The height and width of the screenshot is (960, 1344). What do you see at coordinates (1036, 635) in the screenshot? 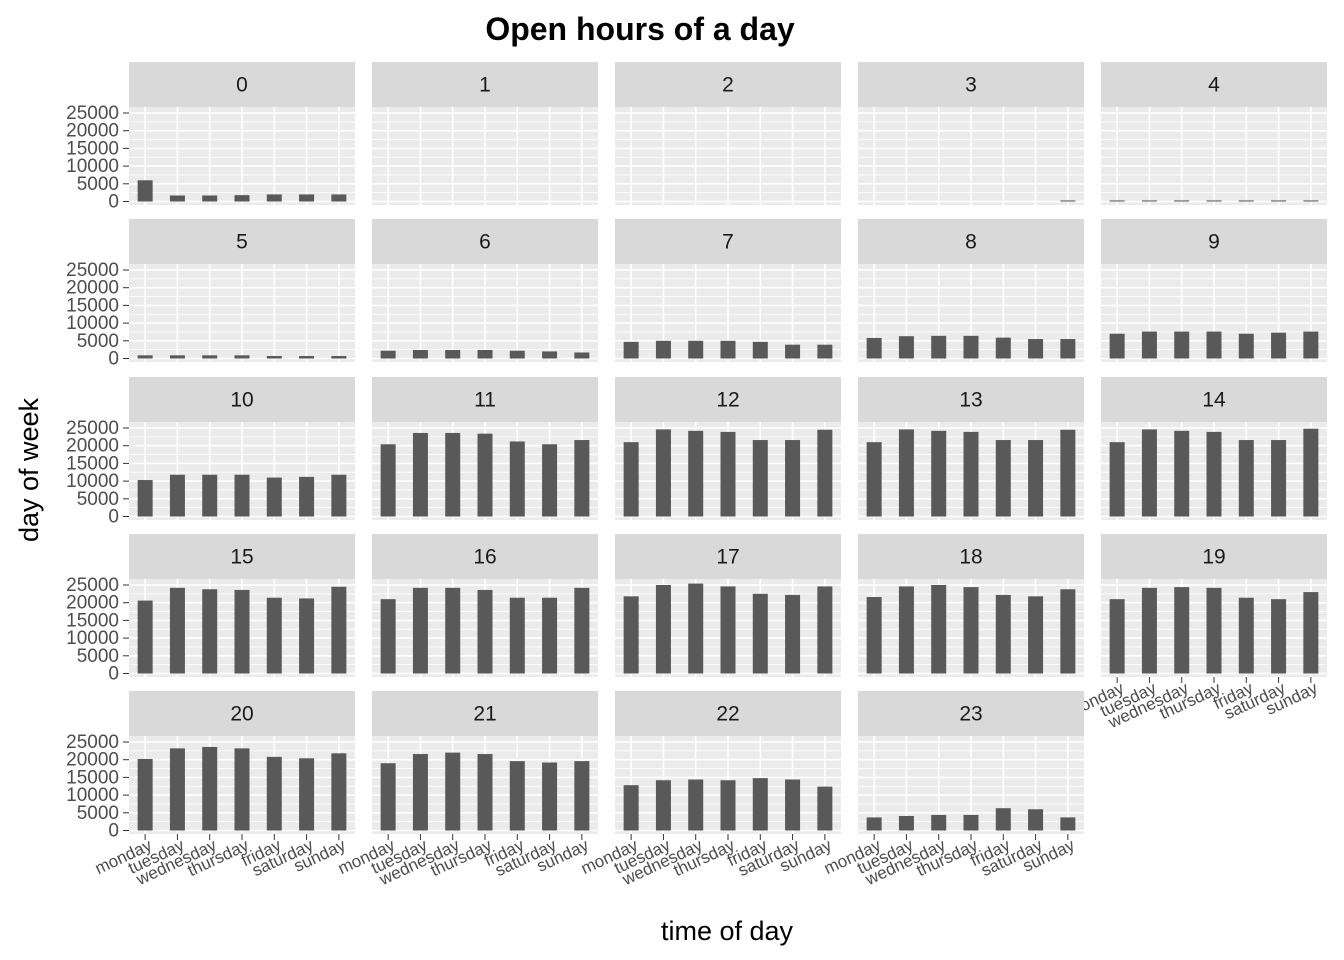
I see `bar-18-saturday` at bounding box center [1036, 635].